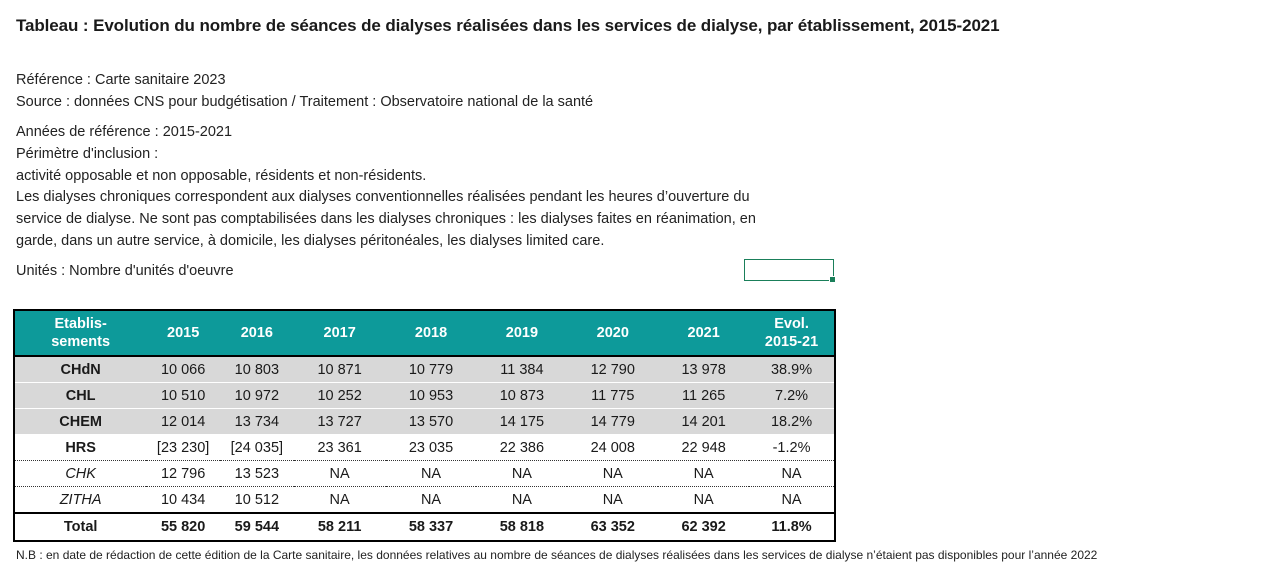  Describe the element at coordinates (339, 447) in the screenshot. I see `cell-2017: 23 361` at that location.